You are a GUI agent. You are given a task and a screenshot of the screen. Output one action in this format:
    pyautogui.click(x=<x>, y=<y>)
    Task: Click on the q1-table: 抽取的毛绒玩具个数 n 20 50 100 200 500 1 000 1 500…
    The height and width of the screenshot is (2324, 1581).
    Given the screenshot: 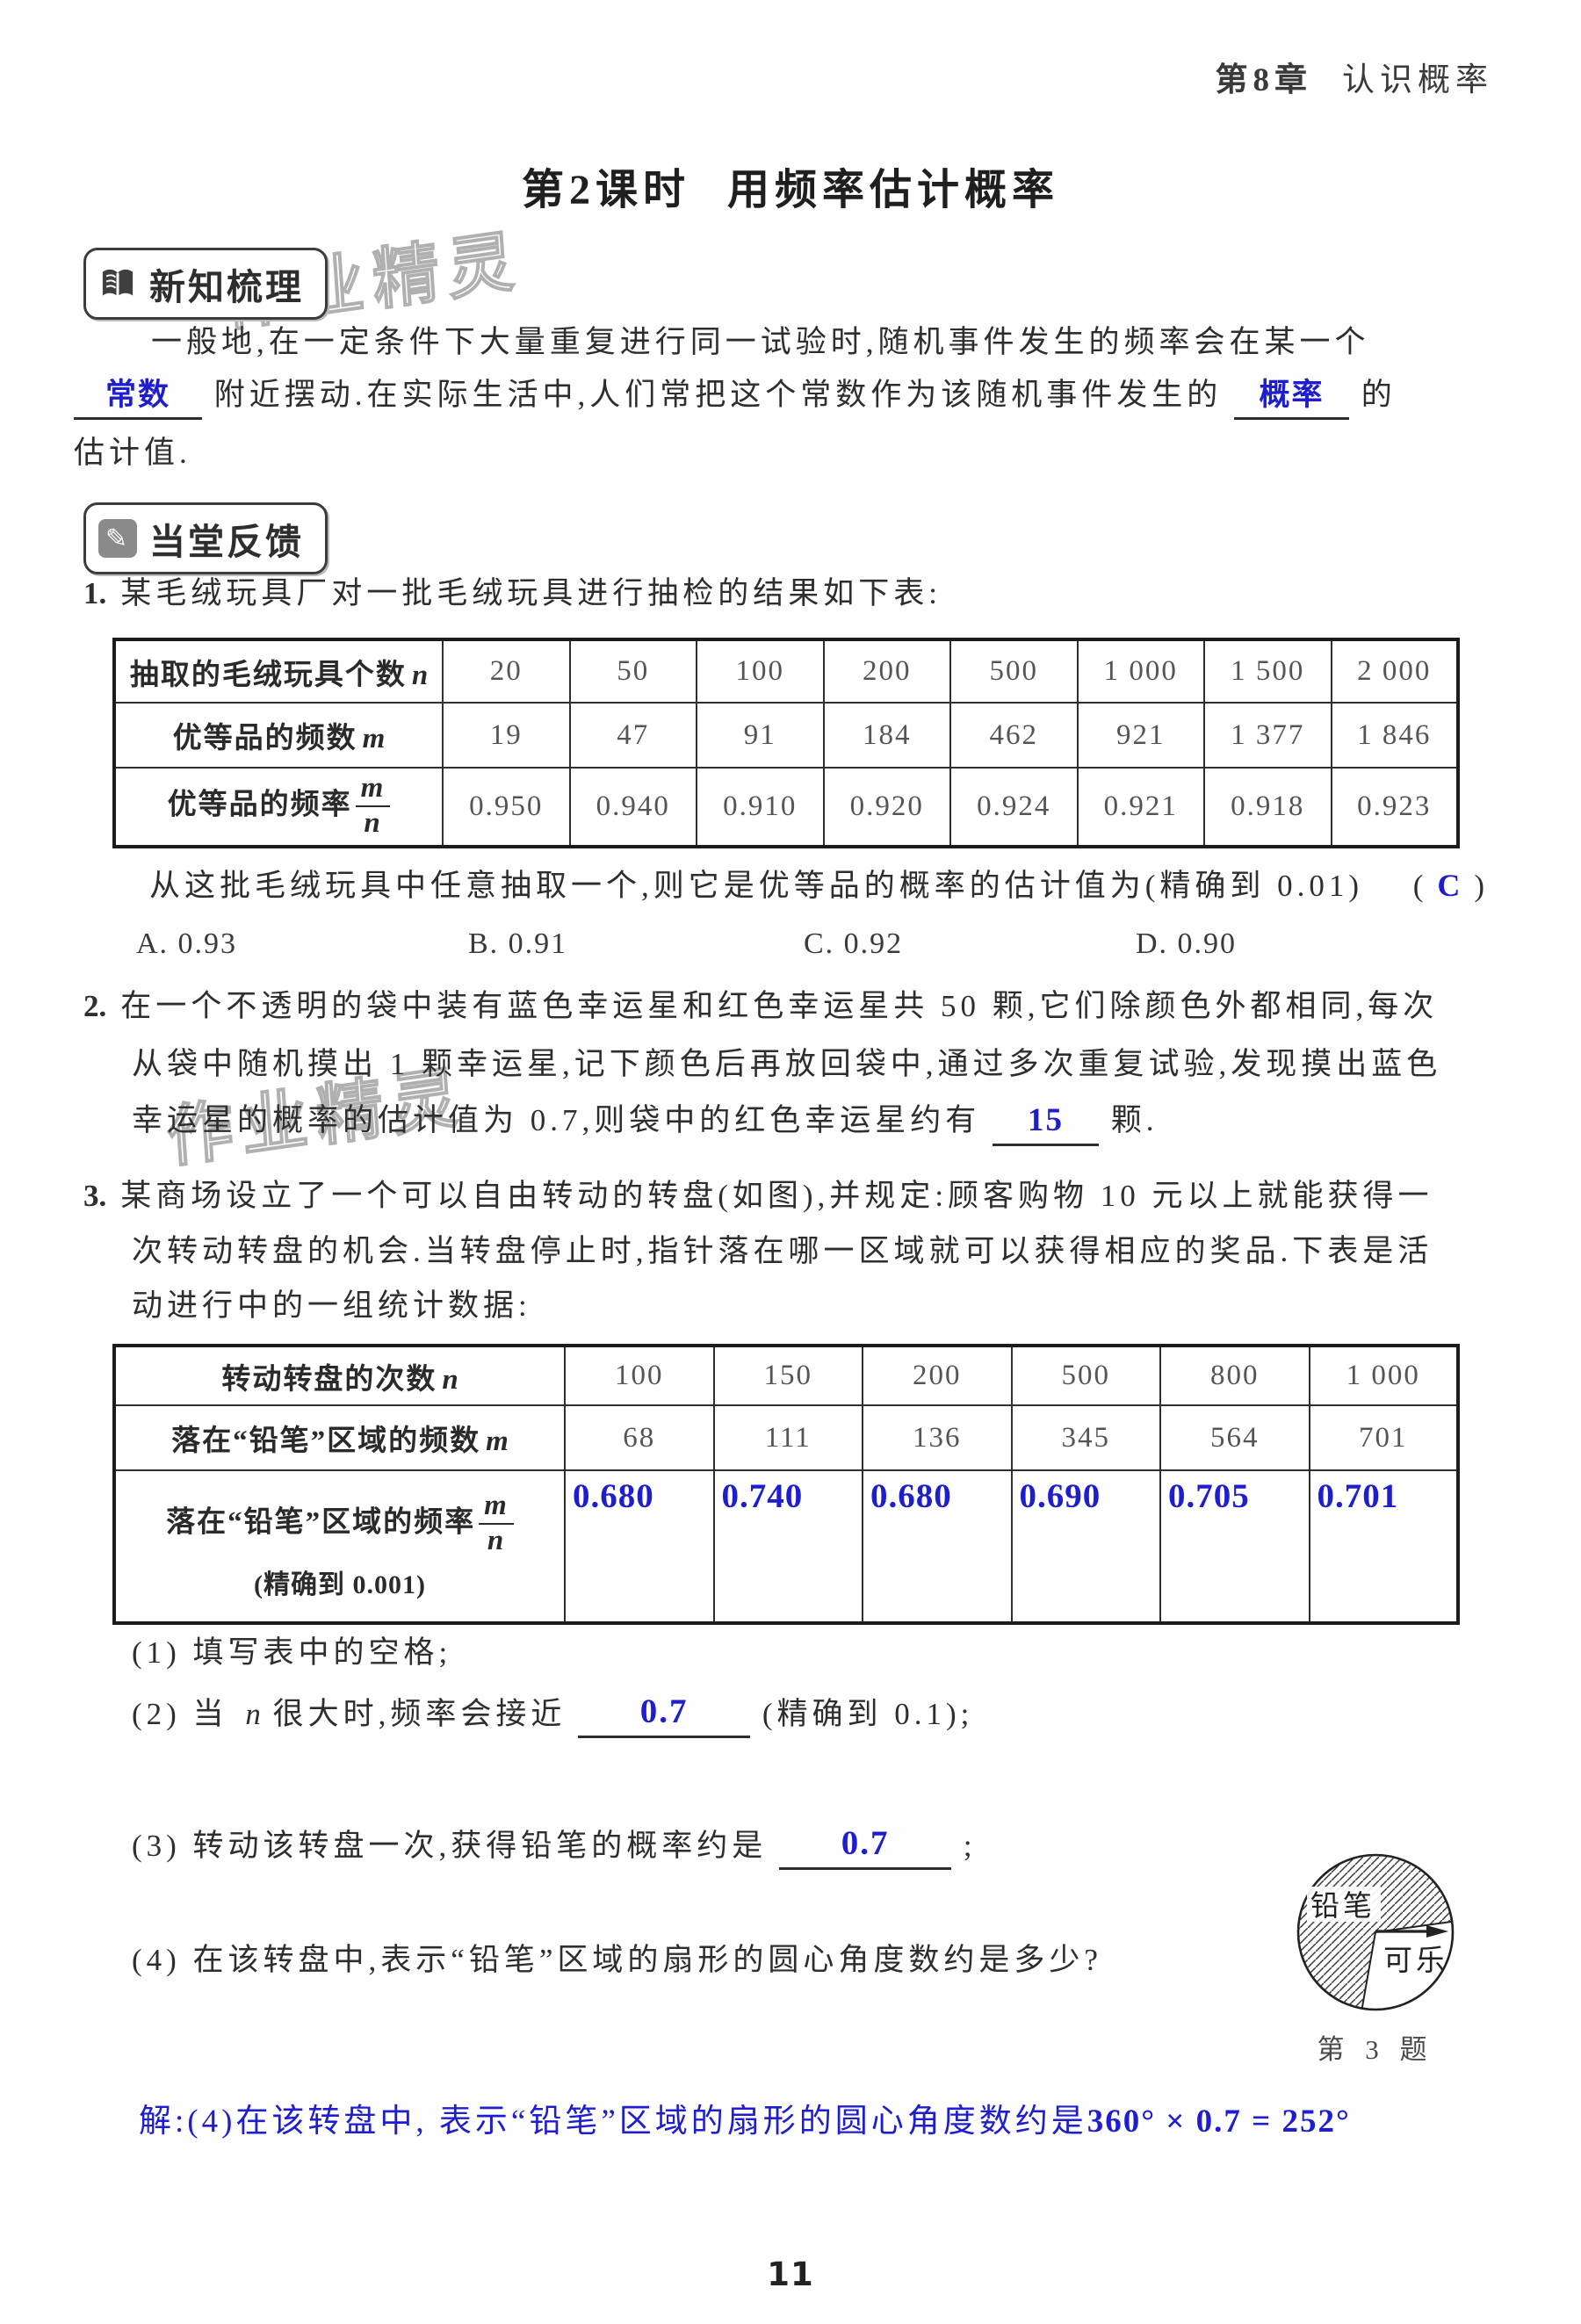 What is the action you would take?
    pyautogui.click(x=786, y=743)
    